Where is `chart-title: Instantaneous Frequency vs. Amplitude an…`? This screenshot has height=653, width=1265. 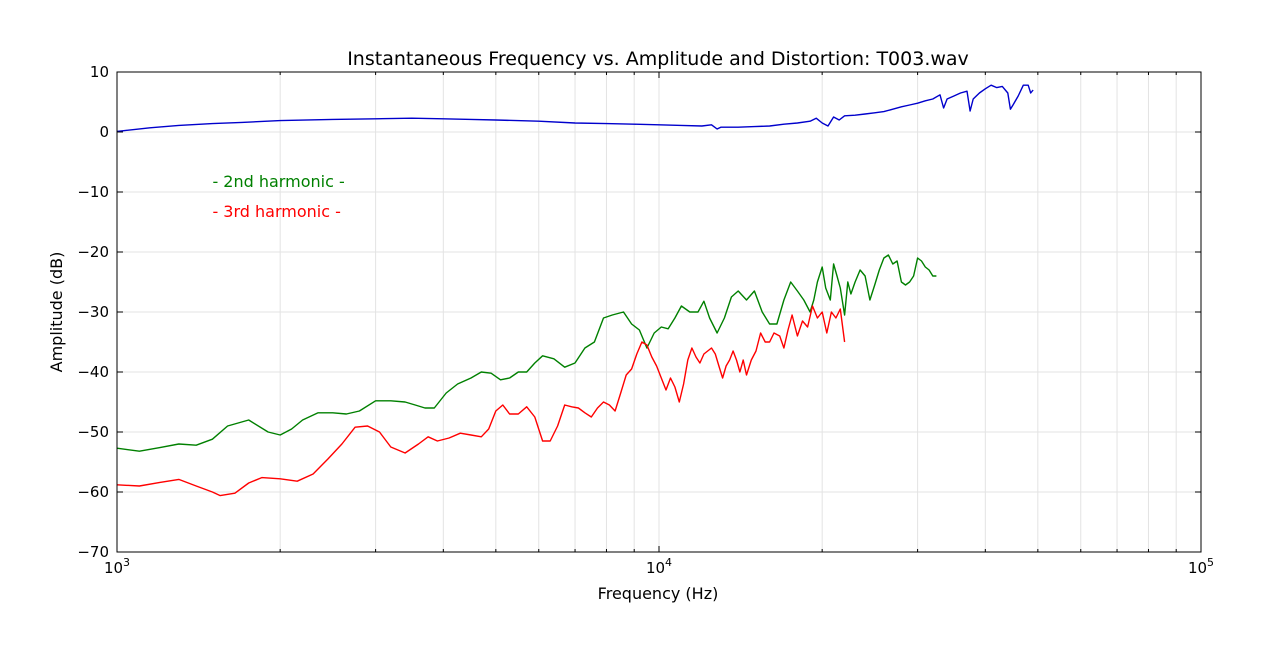
chart-title: Instantaneous Frequency vs. Amplitude an… is located at coordinates (658, 59).